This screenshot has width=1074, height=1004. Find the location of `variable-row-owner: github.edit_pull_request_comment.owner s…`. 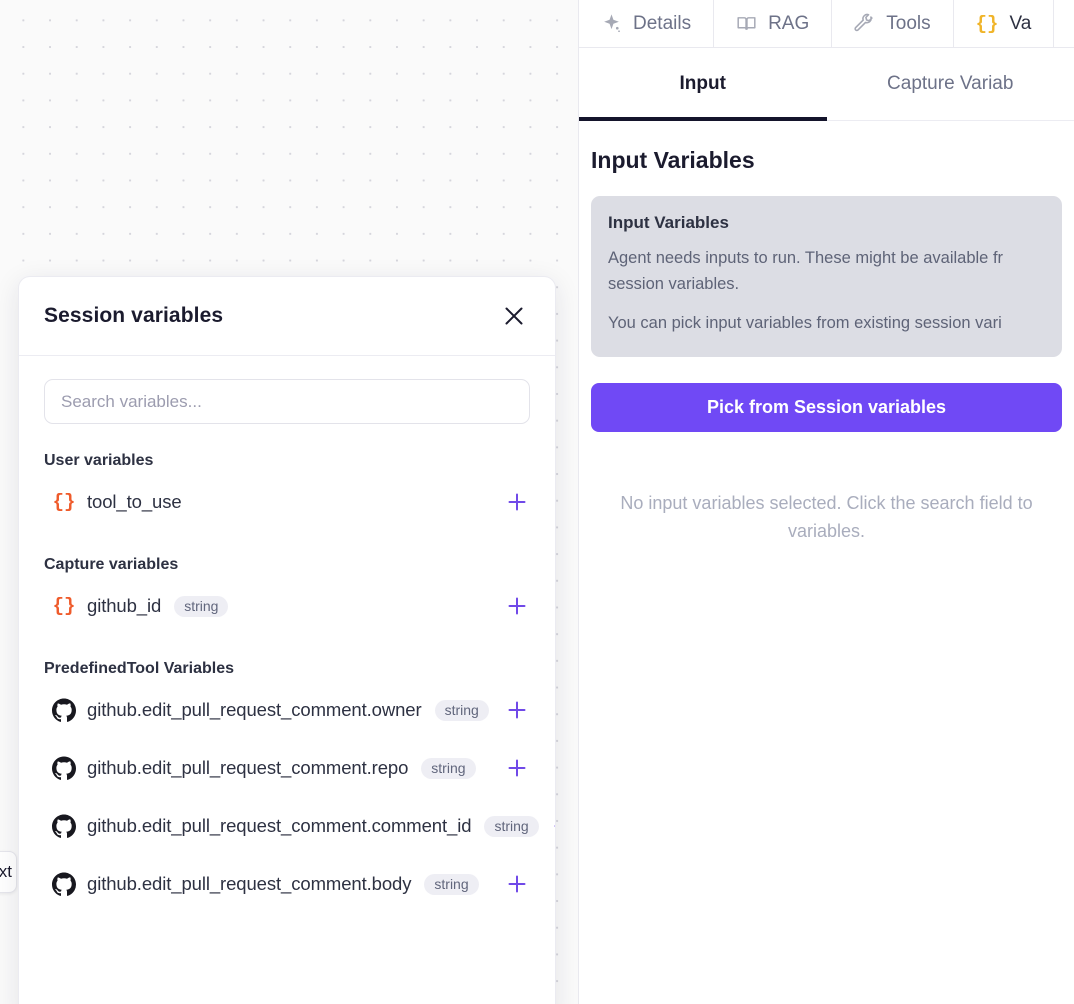

variable-row-owner: github.edit_pull_request_comment.owner s… is located at coordinates (287, 710).